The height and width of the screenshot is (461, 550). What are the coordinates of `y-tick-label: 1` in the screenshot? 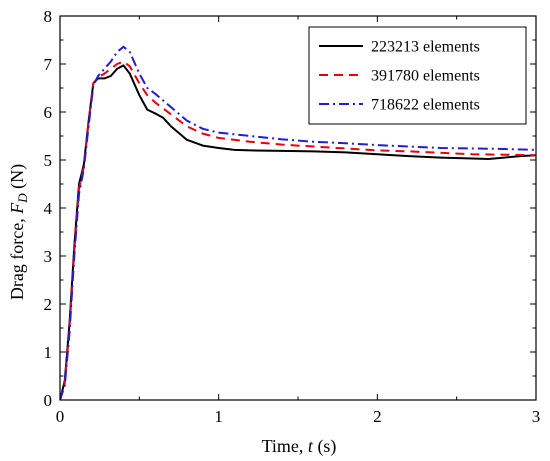 It's located at (48, 352).